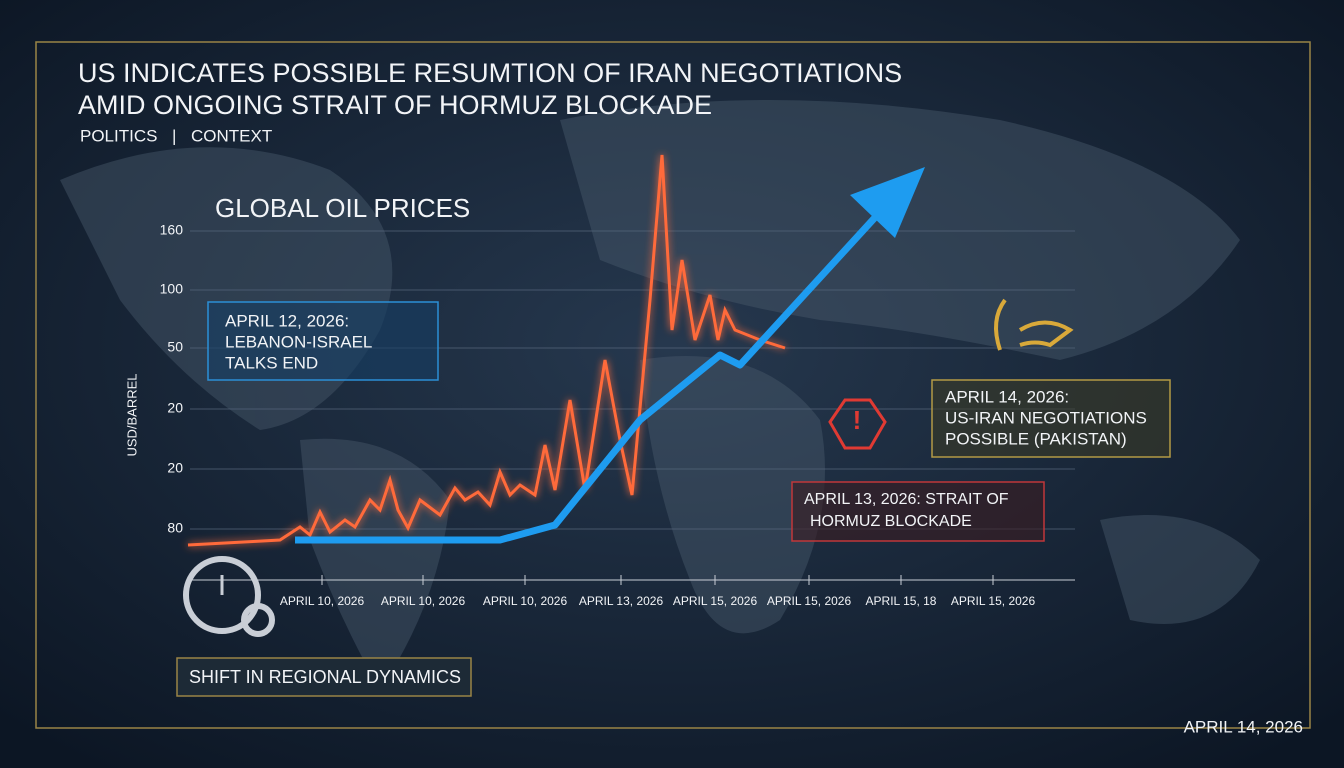 The height and width of the screenshot is (768, 1344). What do you see at coordinates (287, 320) in the screenshot?
I see `annotation-text: APRIL 12, 2026:` at bounding box center [287, 320].